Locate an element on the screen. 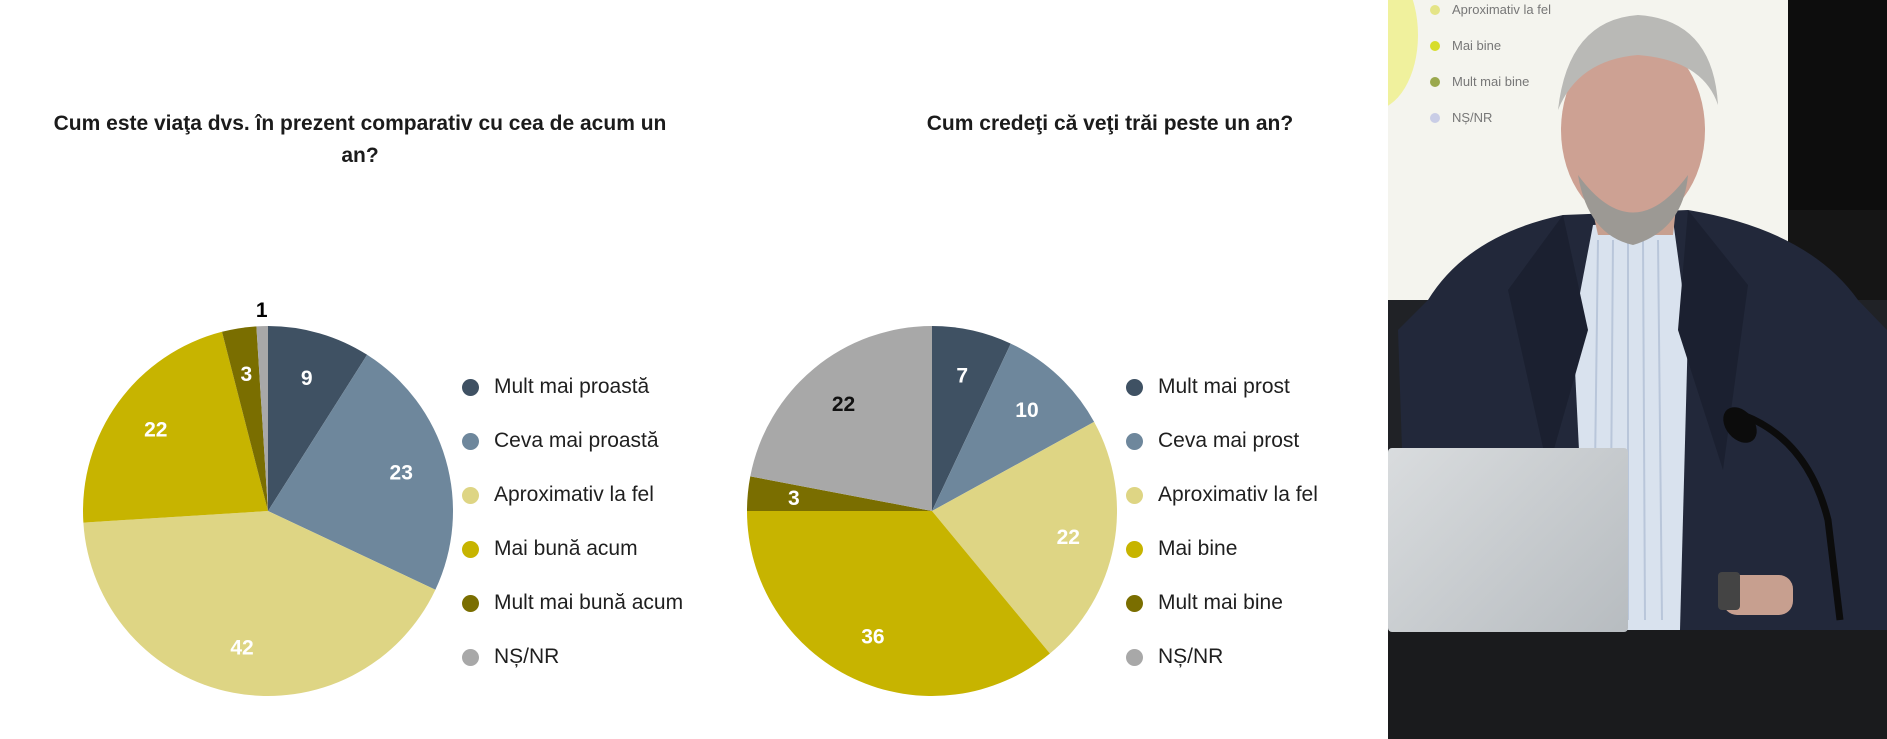 This screenshot has width=1887, height=739. legend-item-right-0: Mult mai prost is located at coordinates (1222, 387).